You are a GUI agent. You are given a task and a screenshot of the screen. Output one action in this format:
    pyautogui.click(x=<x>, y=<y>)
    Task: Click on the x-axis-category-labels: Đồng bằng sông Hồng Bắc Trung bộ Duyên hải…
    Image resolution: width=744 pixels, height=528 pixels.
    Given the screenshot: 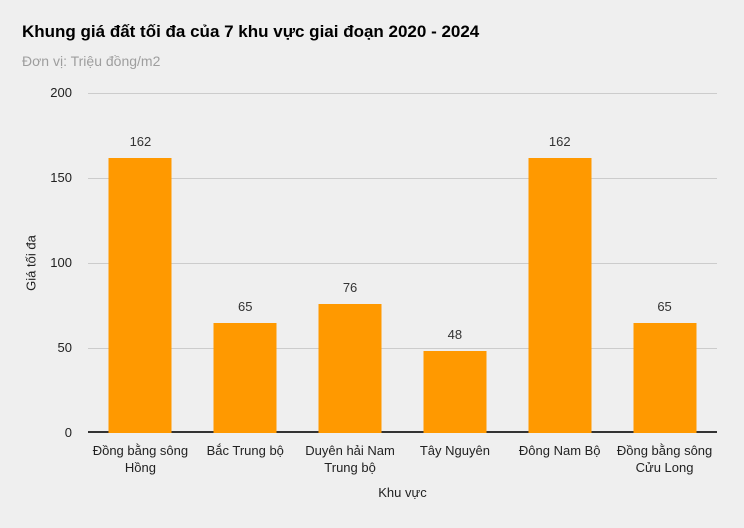 What is the action you would take?
    pyautogui.click(x=402, y=459)
    